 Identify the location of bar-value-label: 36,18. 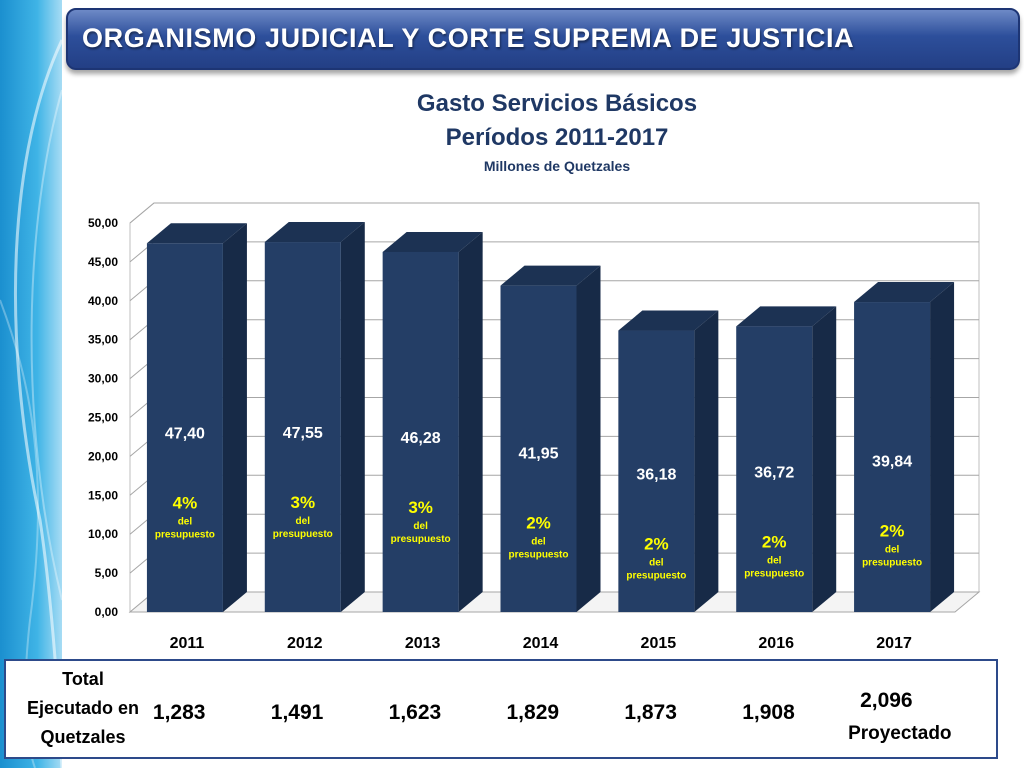
(656, 475).